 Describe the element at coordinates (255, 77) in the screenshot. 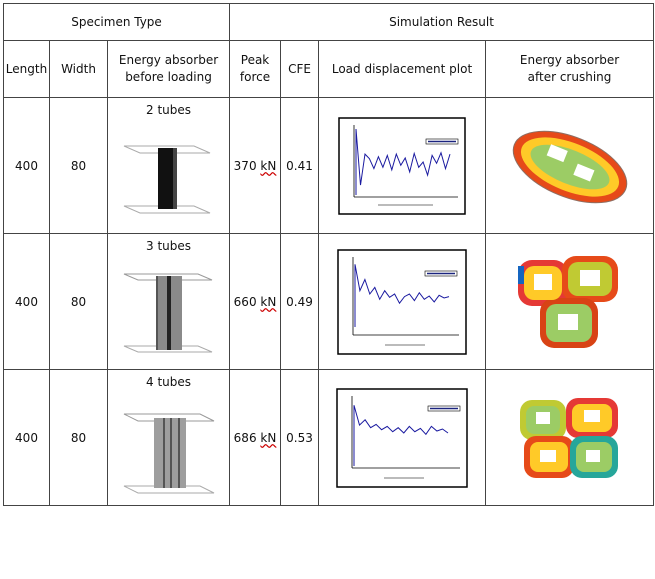

I see `header-peak-line2: force` at that location.